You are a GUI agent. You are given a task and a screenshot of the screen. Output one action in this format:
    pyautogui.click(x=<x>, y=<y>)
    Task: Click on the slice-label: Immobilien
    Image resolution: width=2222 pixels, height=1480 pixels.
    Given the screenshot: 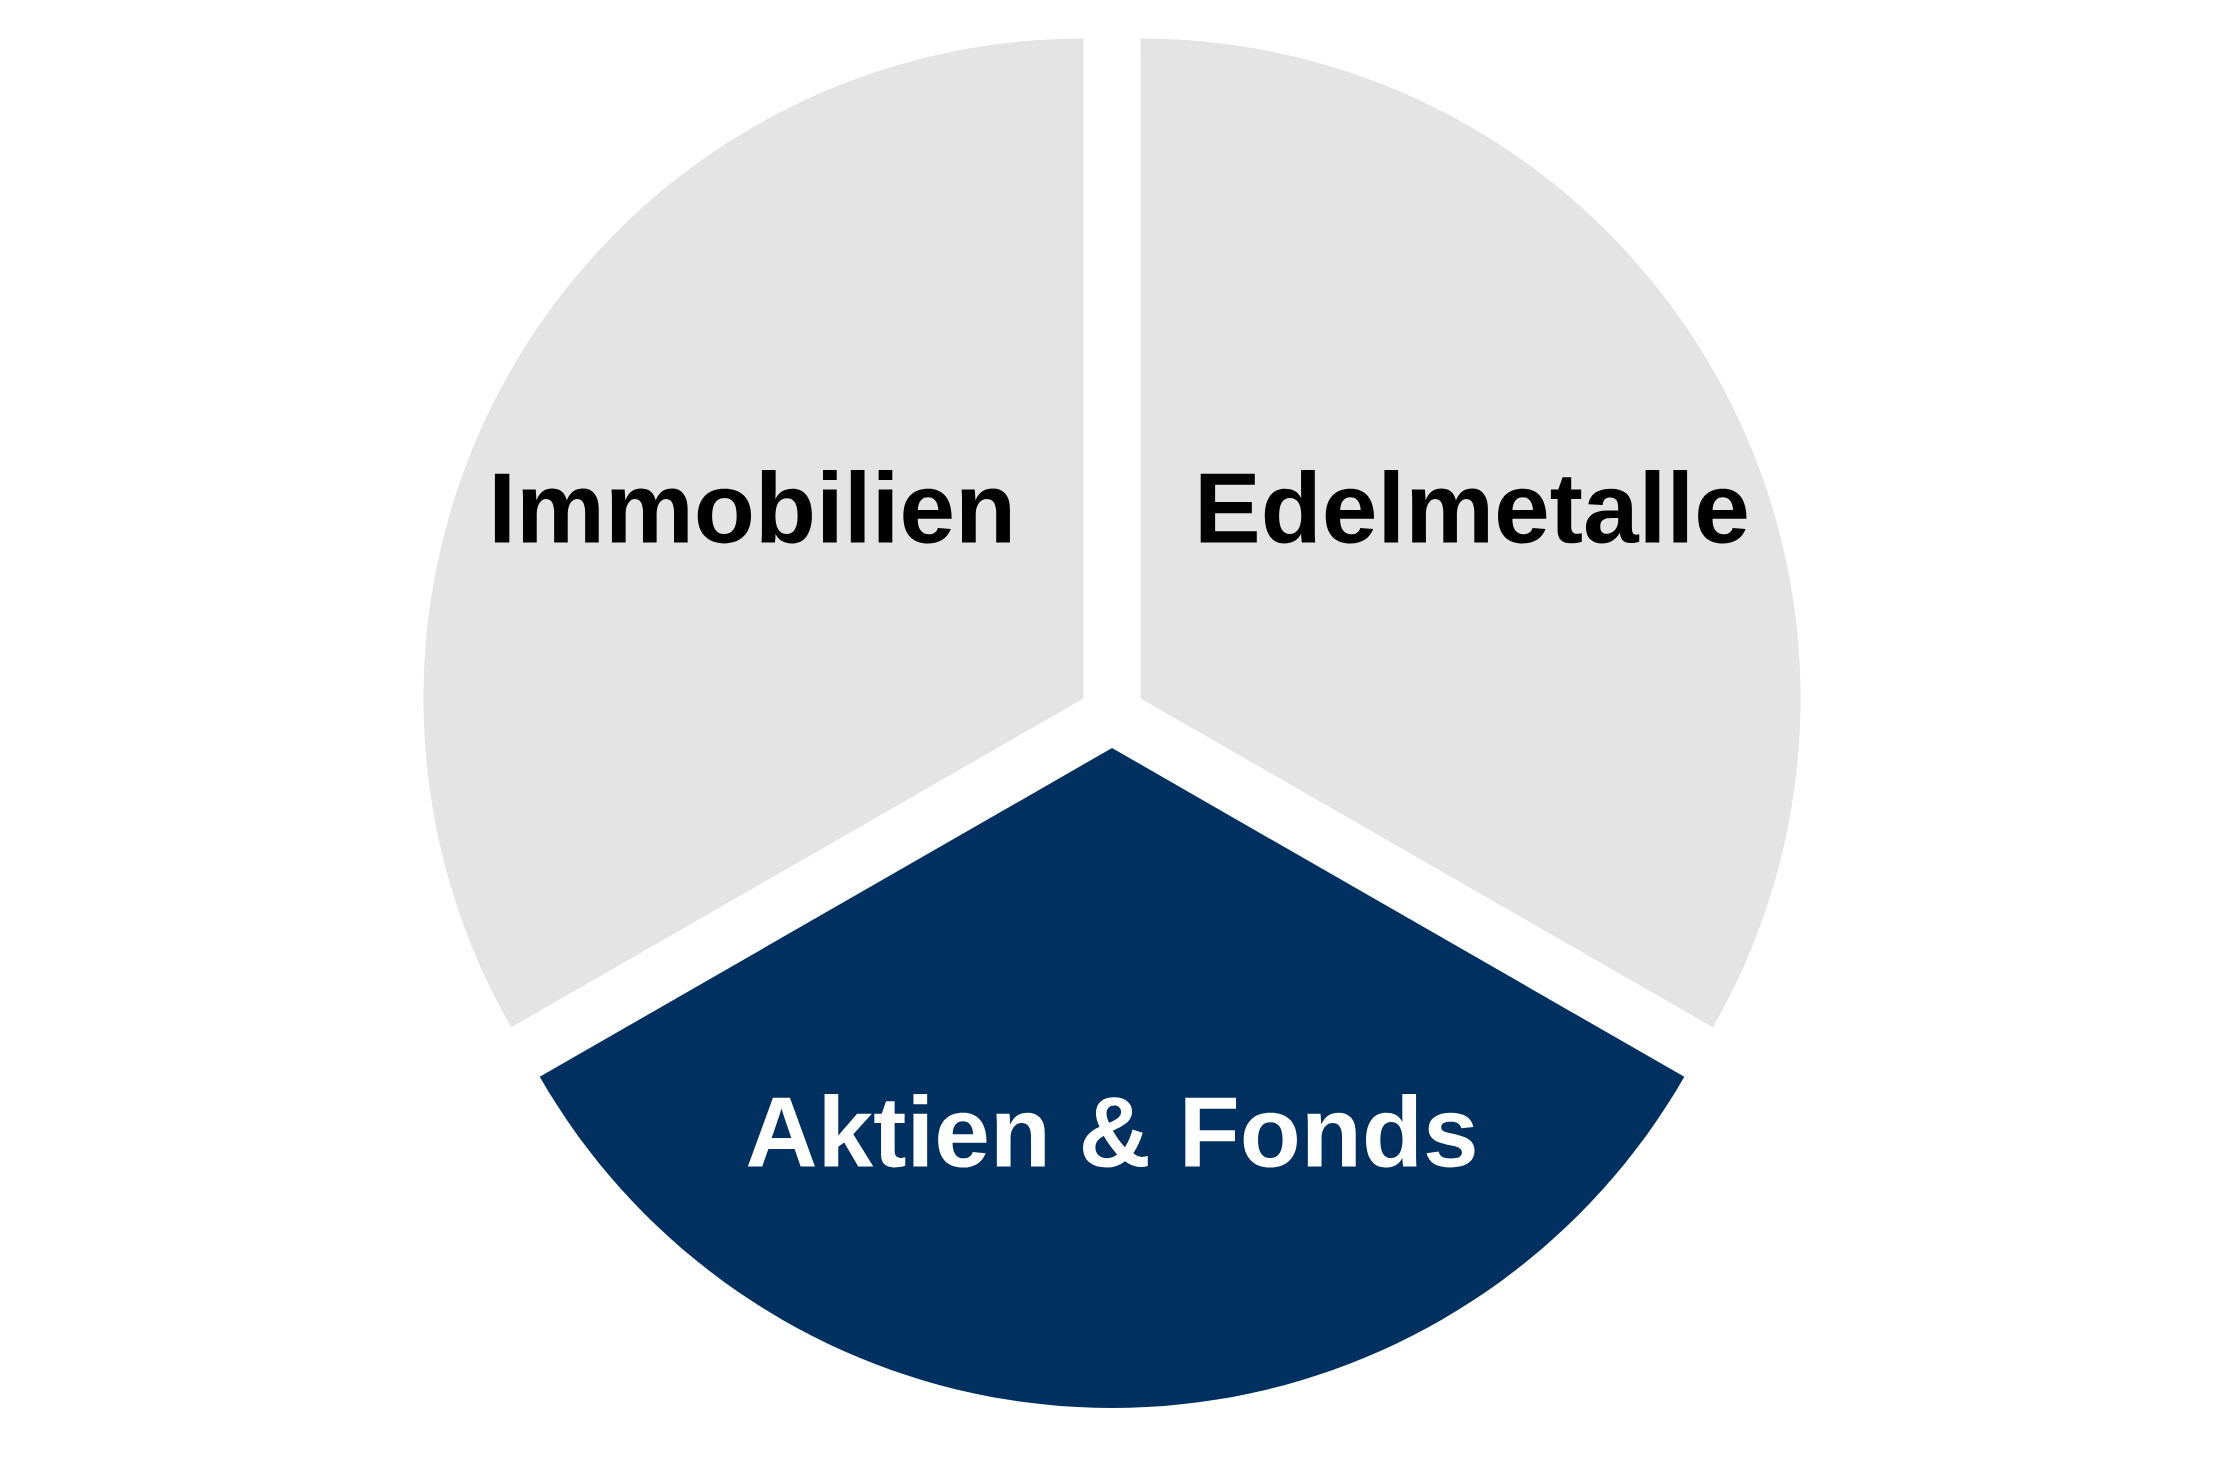 What is the action you would take?
    pyautogui.click(x=752, y=506)
    